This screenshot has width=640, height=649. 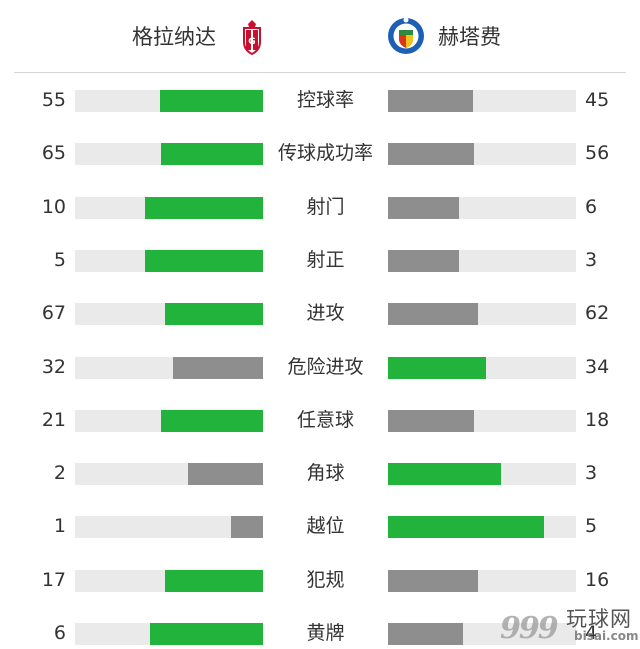 I want to click on granada-crest-icon: G, so click(x=252, y=38).